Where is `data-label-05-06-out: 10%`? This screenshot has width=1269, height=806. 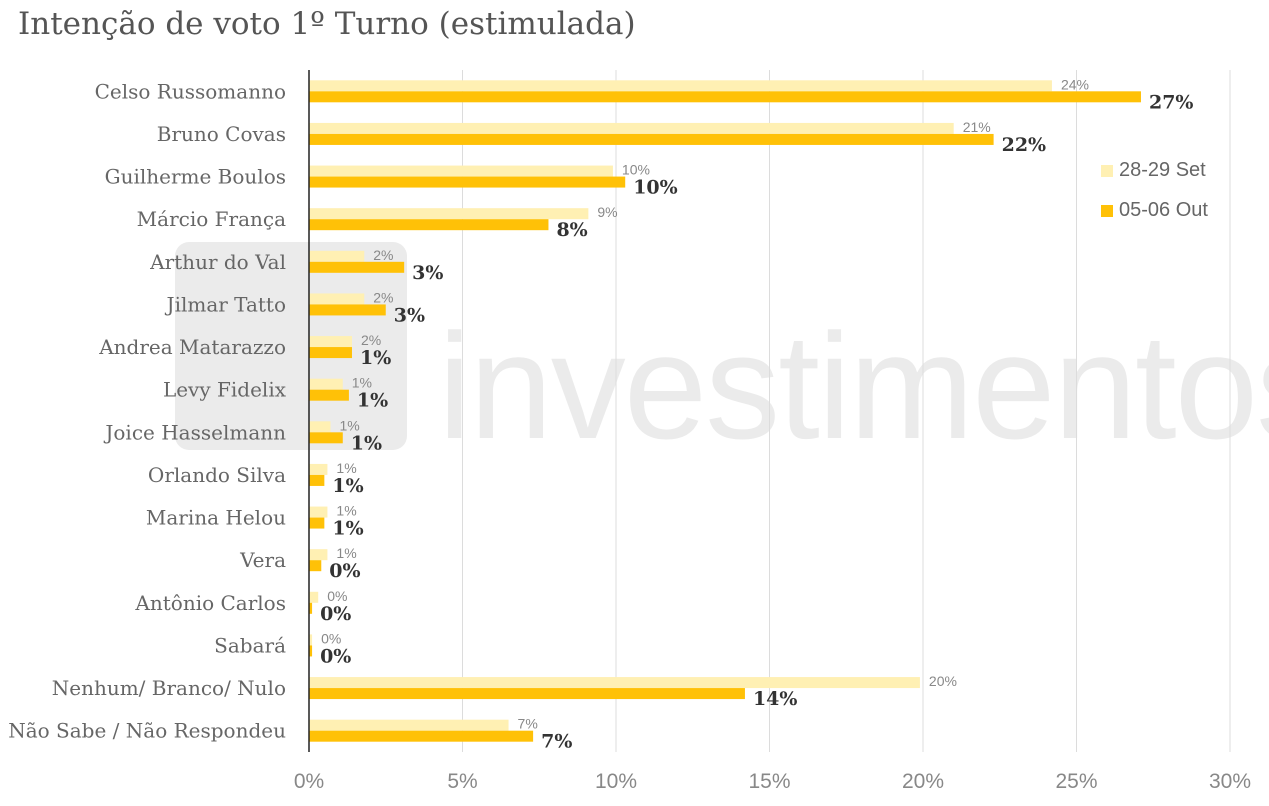
data-label-05-06-out: 10% is located at coordinates (655, 188).